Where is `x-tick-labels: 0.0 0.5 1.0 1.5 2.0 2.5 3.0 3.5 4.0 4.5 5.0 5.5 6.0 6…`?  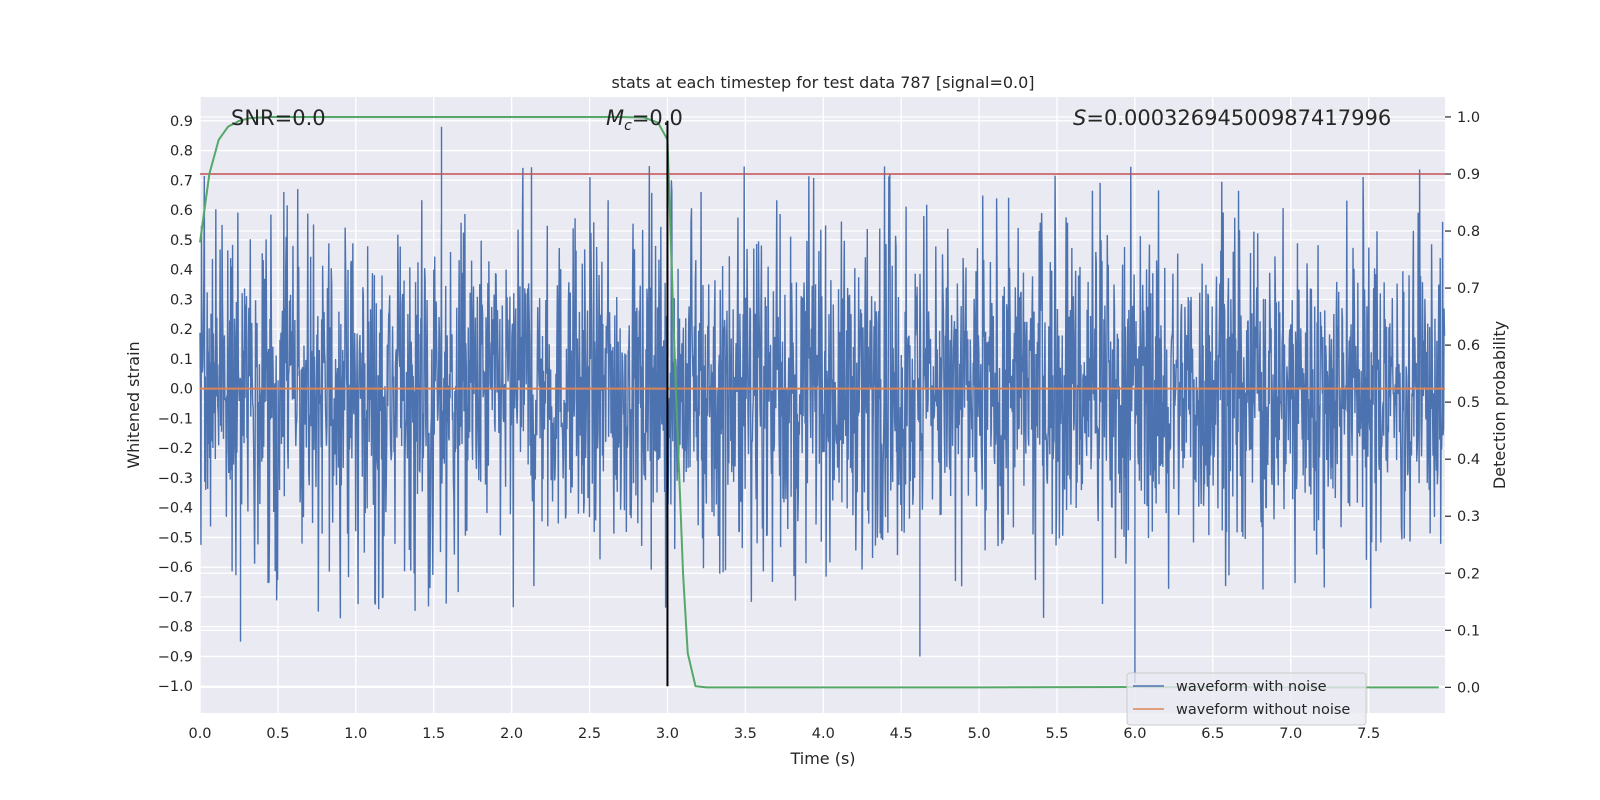 x-tick-labels: 0.0 0.5 1.0 1.5 2.0 2.5 3.0 3.5 4.0 4.5 5.0 5.5 6.0 6… is located at coordinates (784, 734).